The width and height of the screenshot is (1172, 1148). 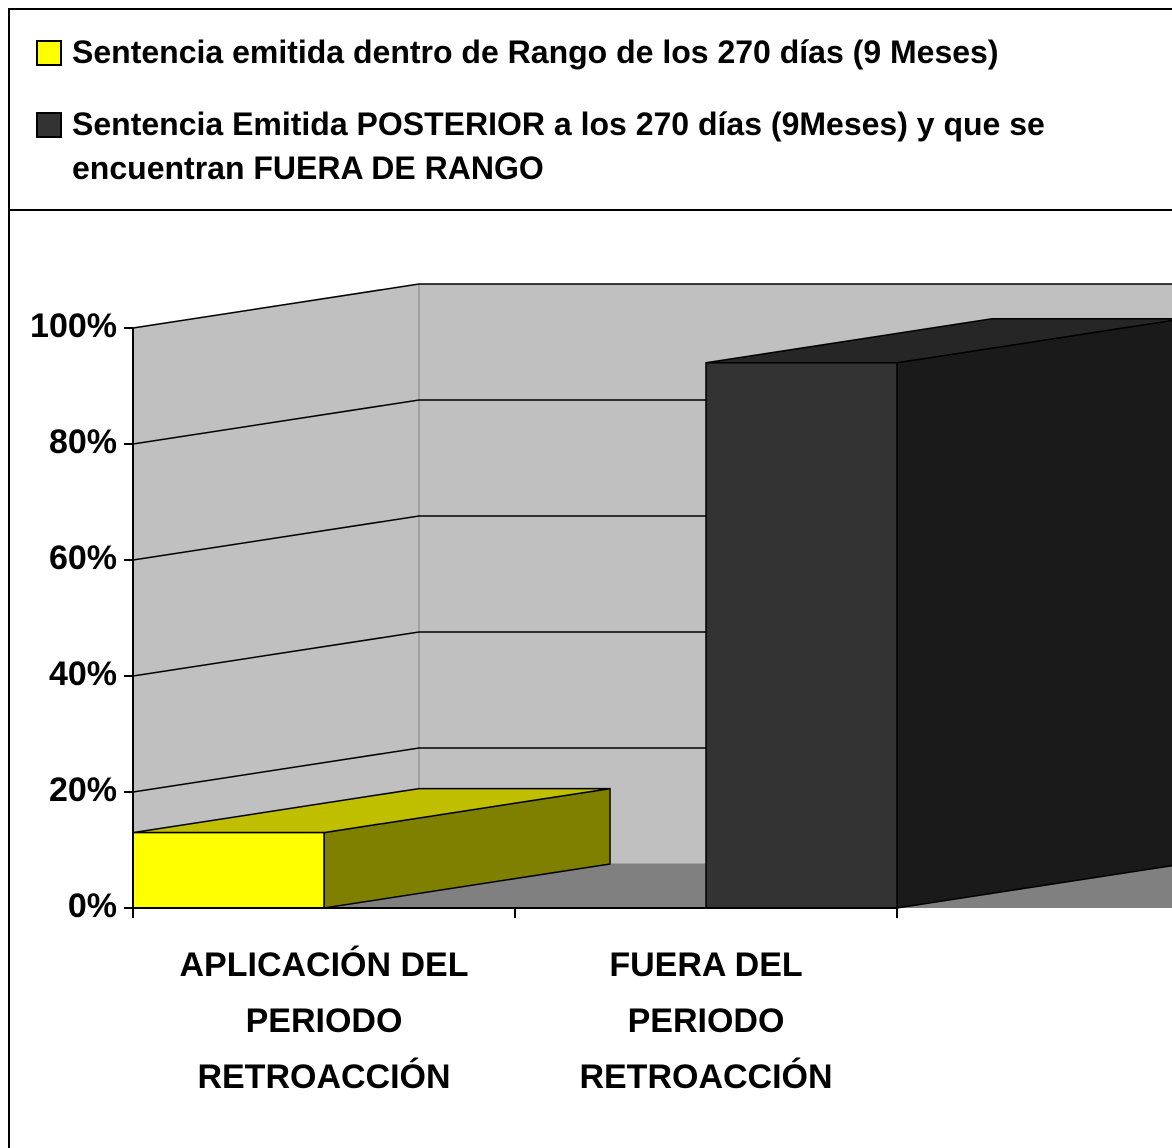 I want to click on bar-side, so click(x=1034, y=614).